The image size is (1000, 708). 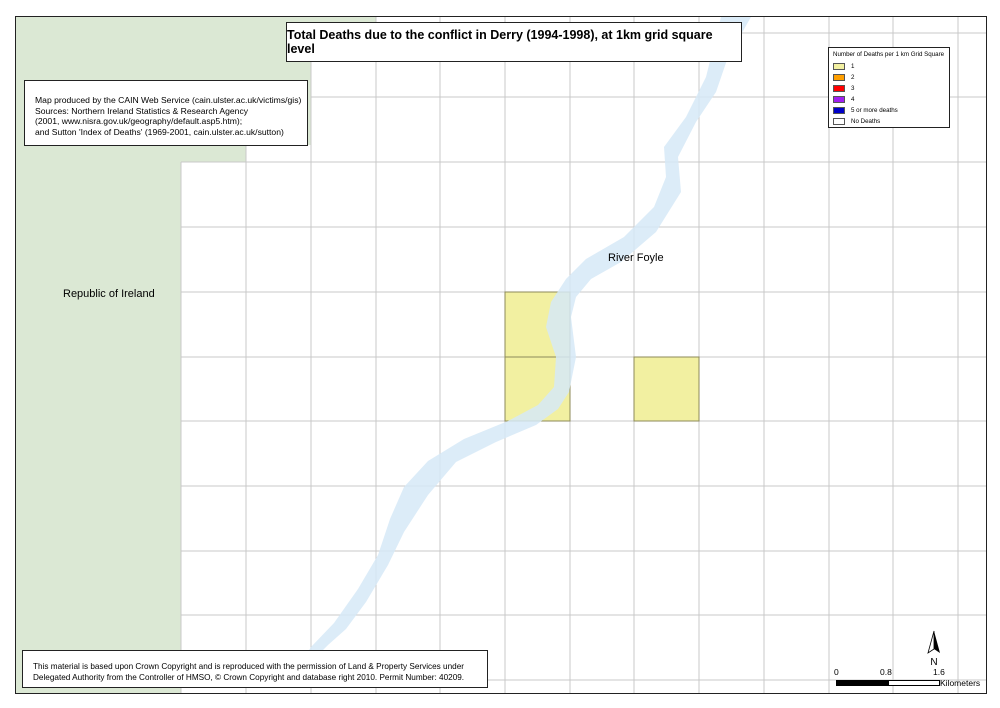 What do you see at coordinates (666, 389) in the screenshot?
I see `death-square` at bounding box center [666, 389].